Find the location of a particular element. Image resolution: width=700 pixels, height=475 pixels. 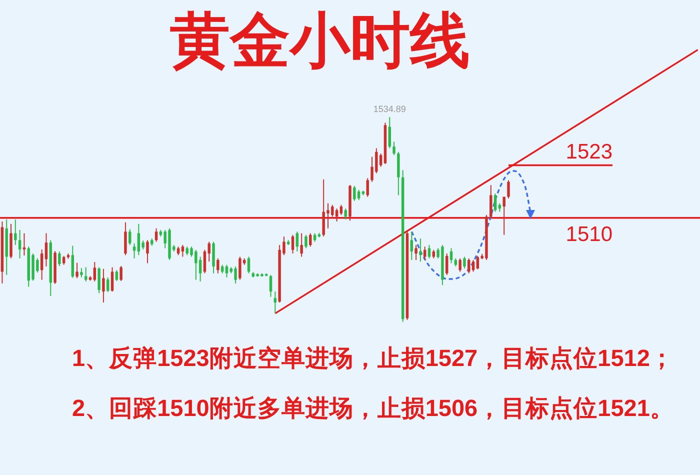

ref-line-label: 1510 is located at coordinates (589, 234).